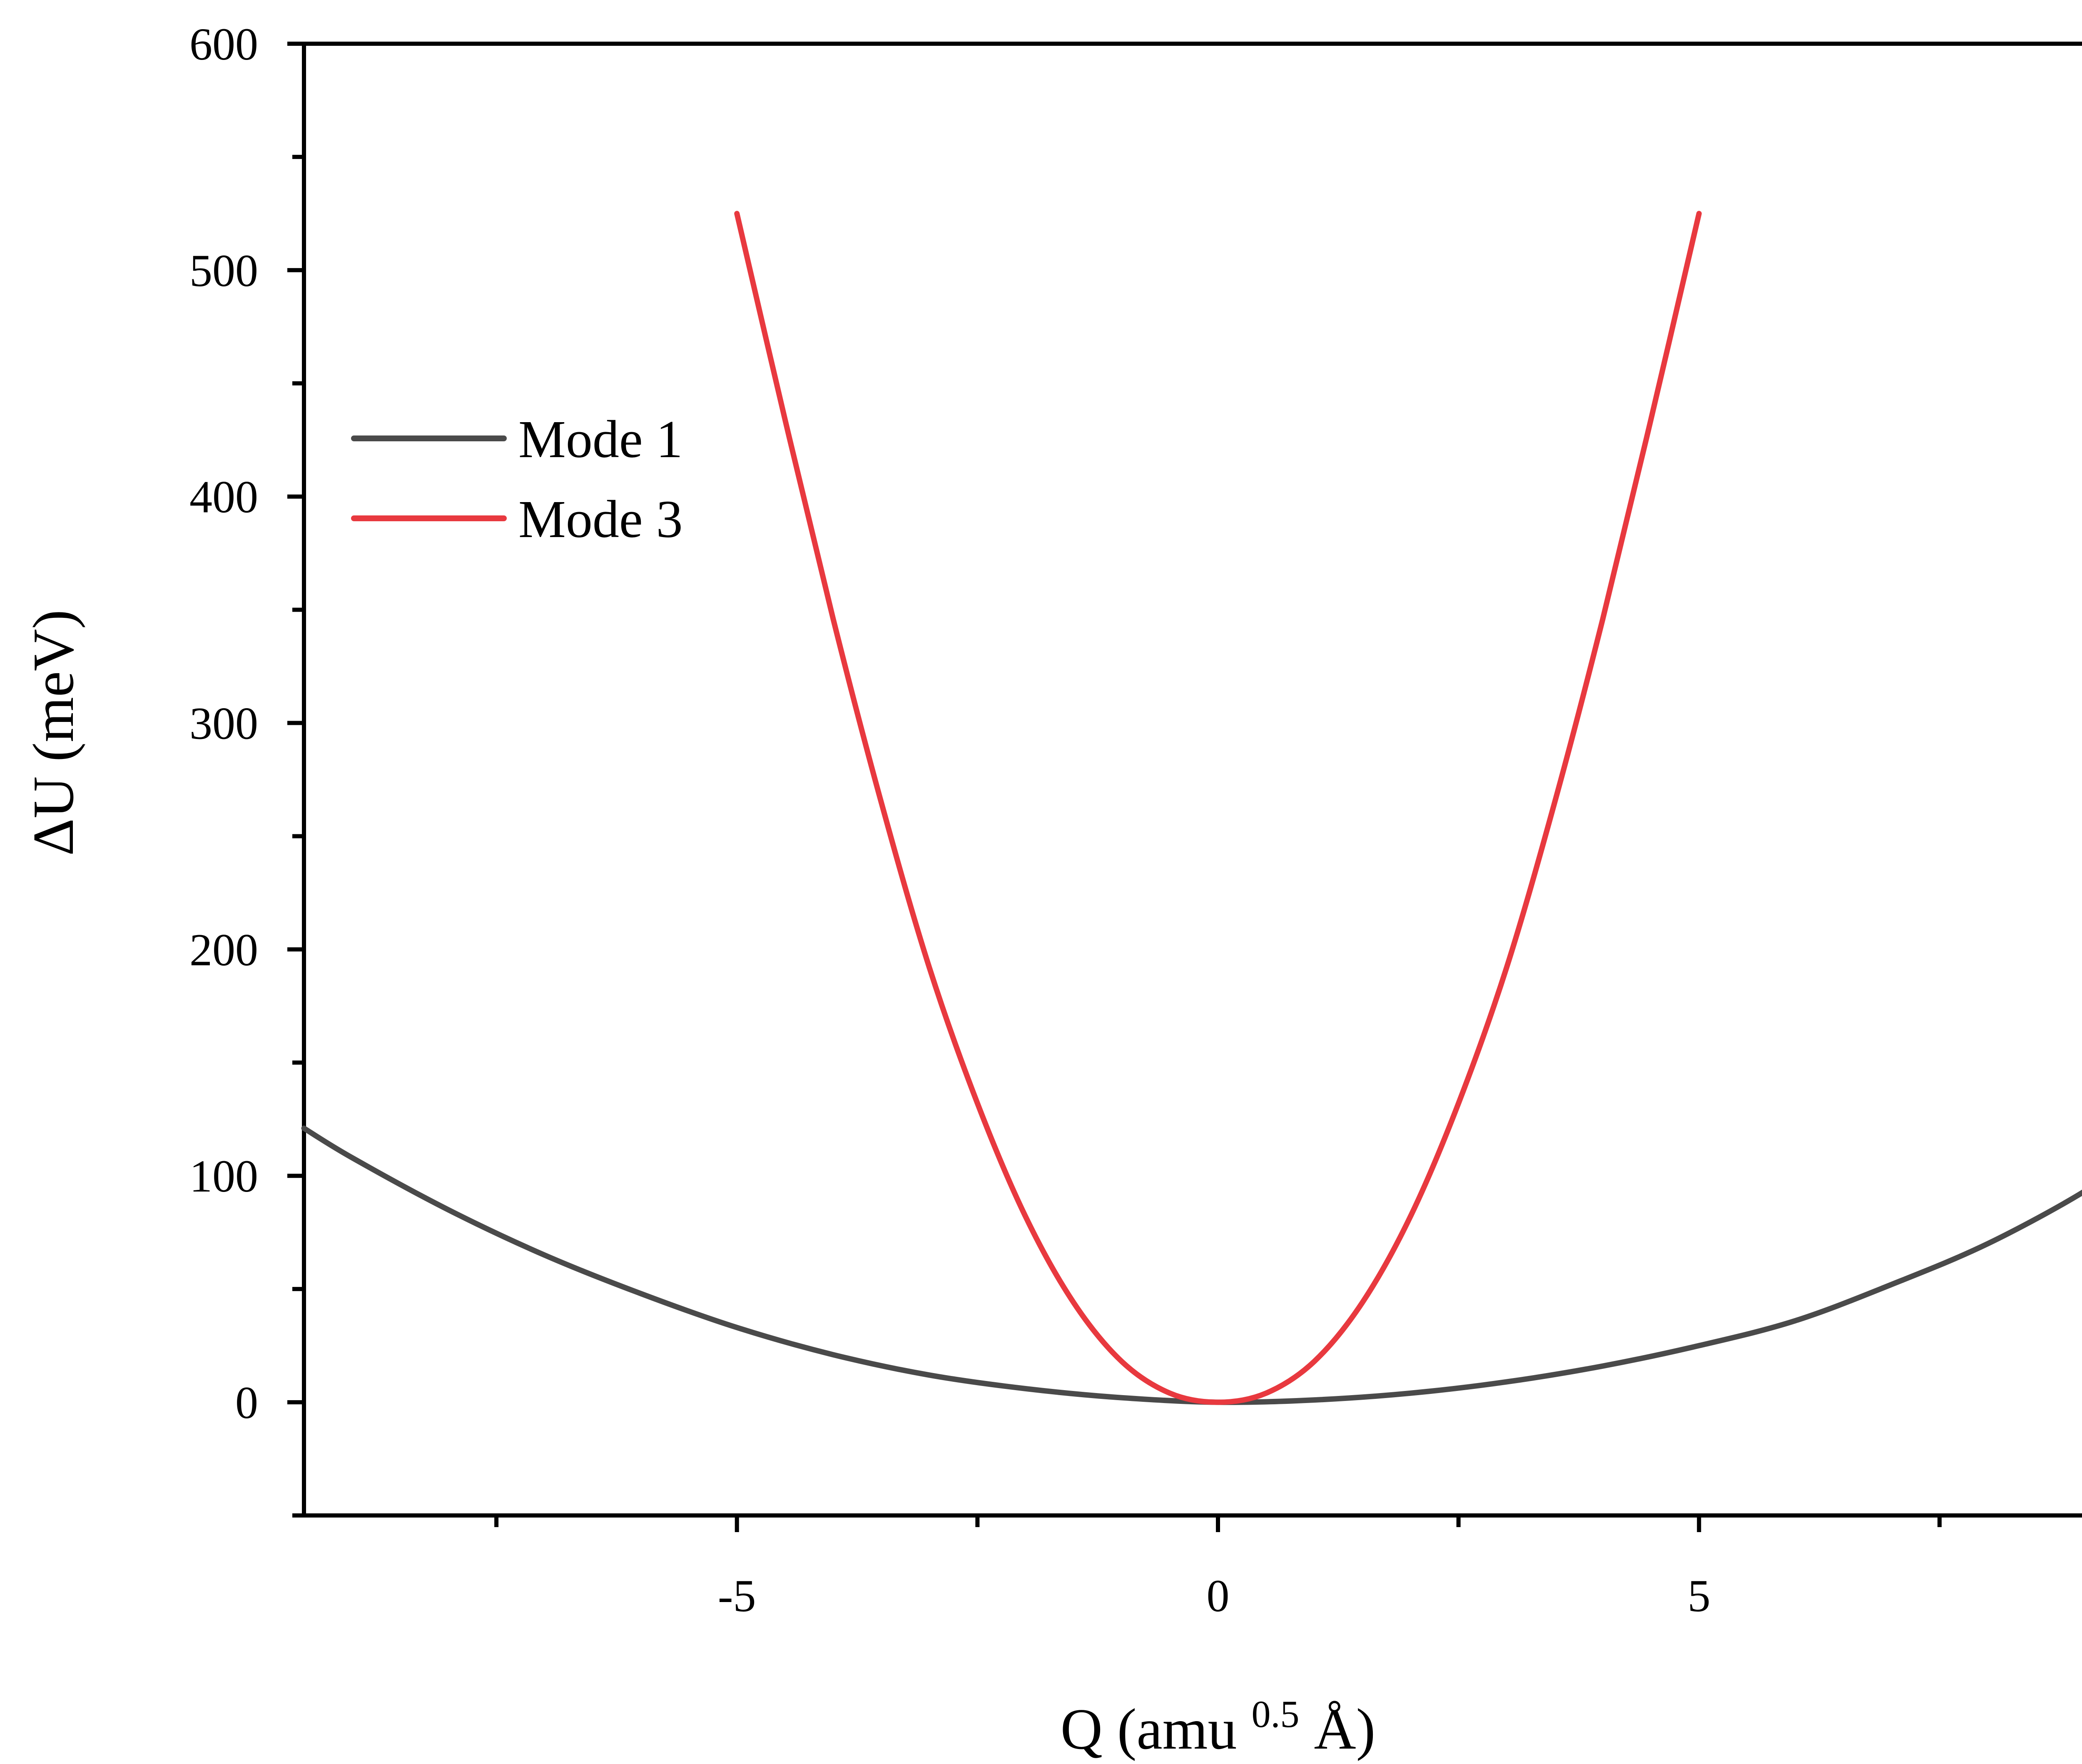 The height and width of the screenshot is (1764, 2082). Describe the element at coordinates (224, 949) in the screenshot. I see `y-tick-label: 200` at that location.